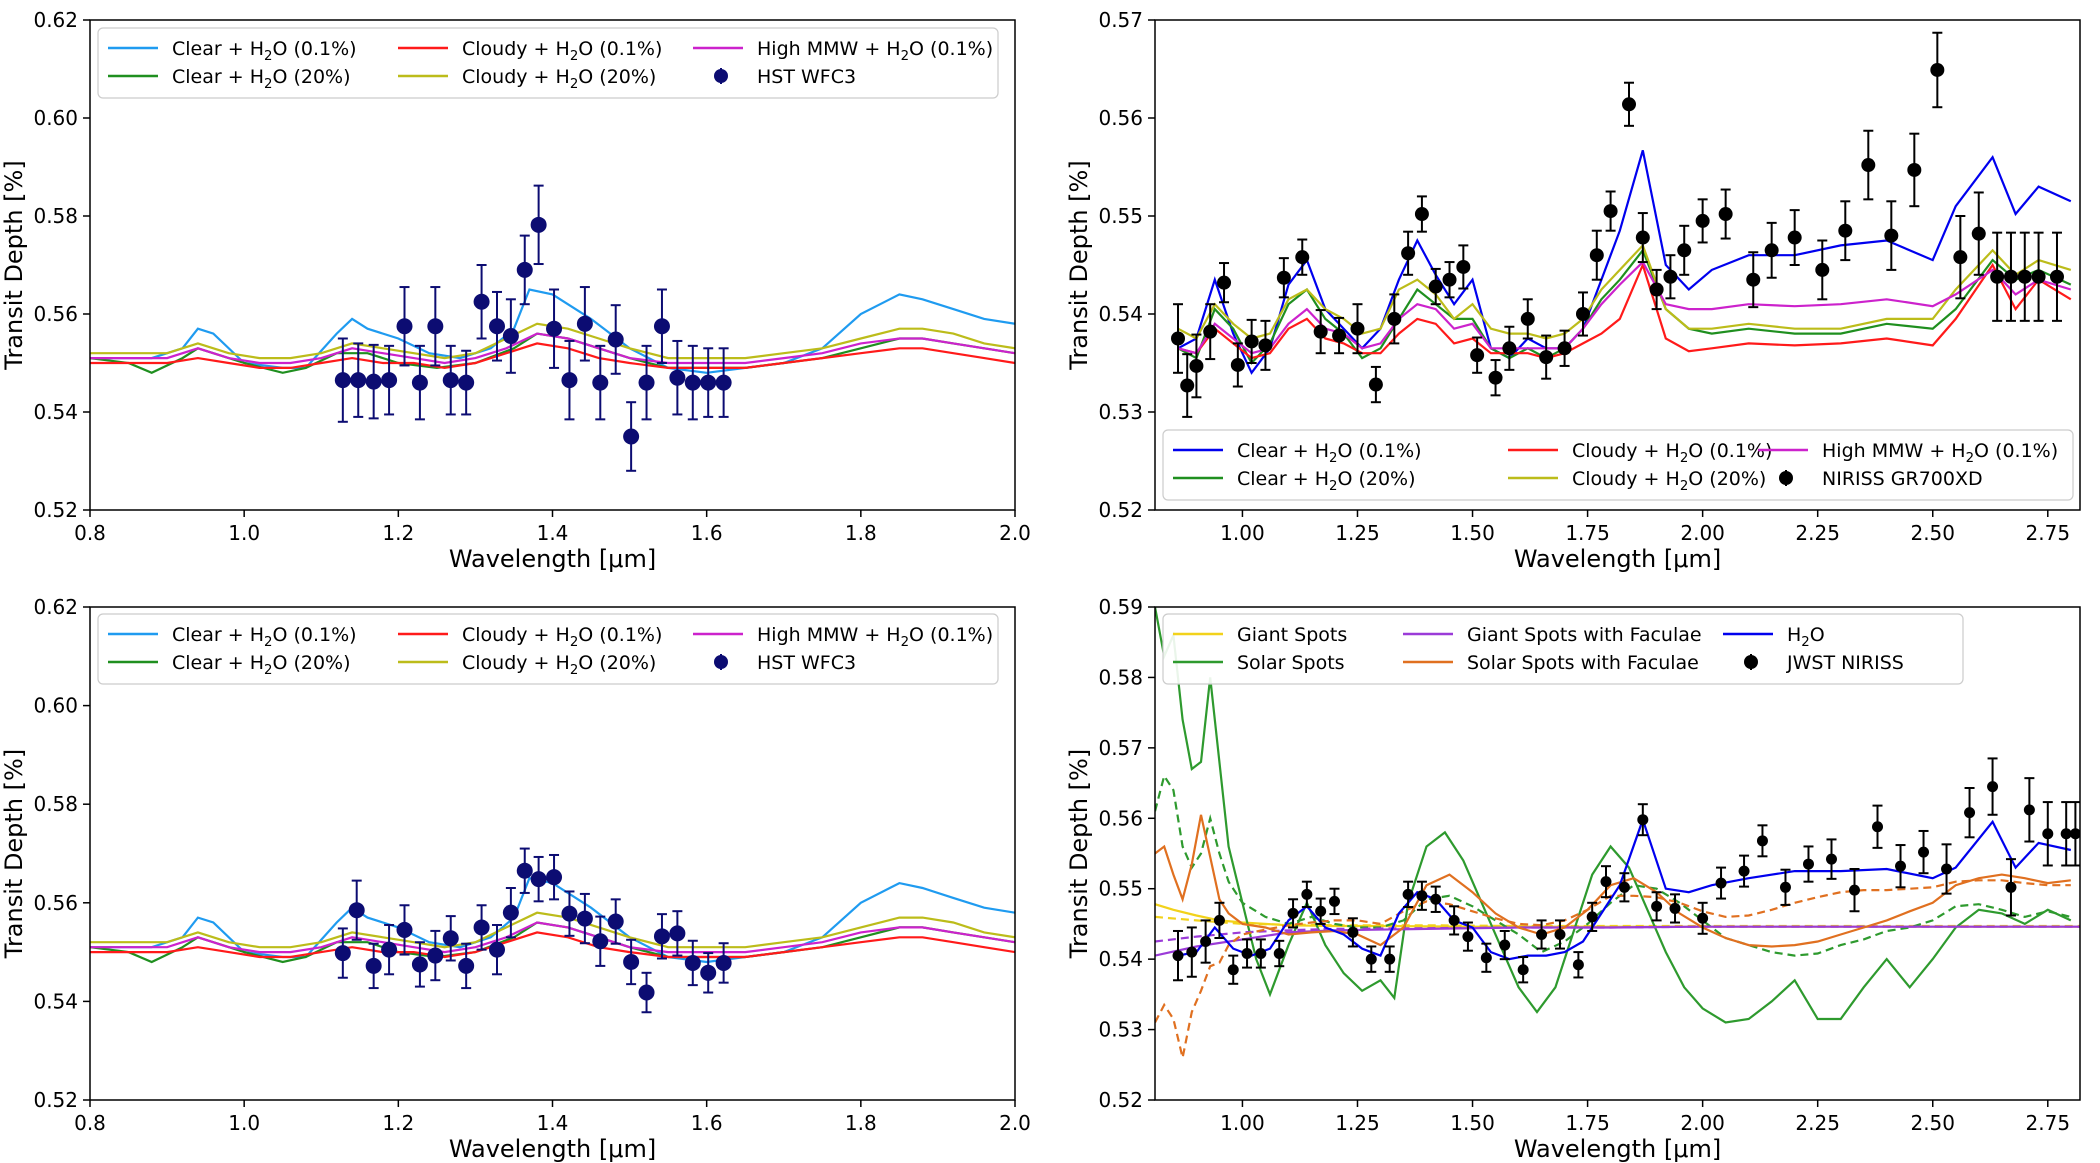 This screenshot has width=2100, height=1163. Describe the element at coordinates (1617, 559) in the screenshot. I see `x-axis-label: Wavelength [μm]` at that location.